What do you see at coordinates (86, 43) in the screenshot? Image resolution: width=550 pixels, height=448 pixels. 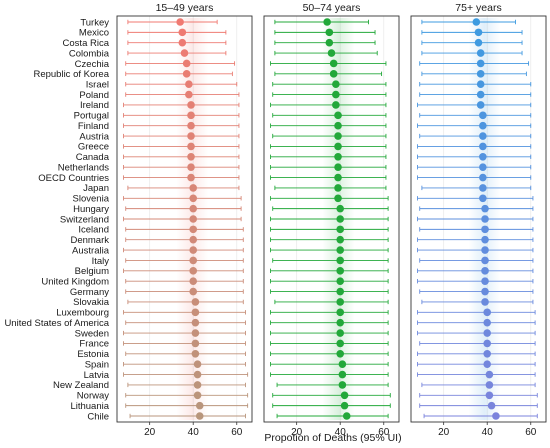 I see `country-label: Costa Rica` at bounding box center [86, 43].